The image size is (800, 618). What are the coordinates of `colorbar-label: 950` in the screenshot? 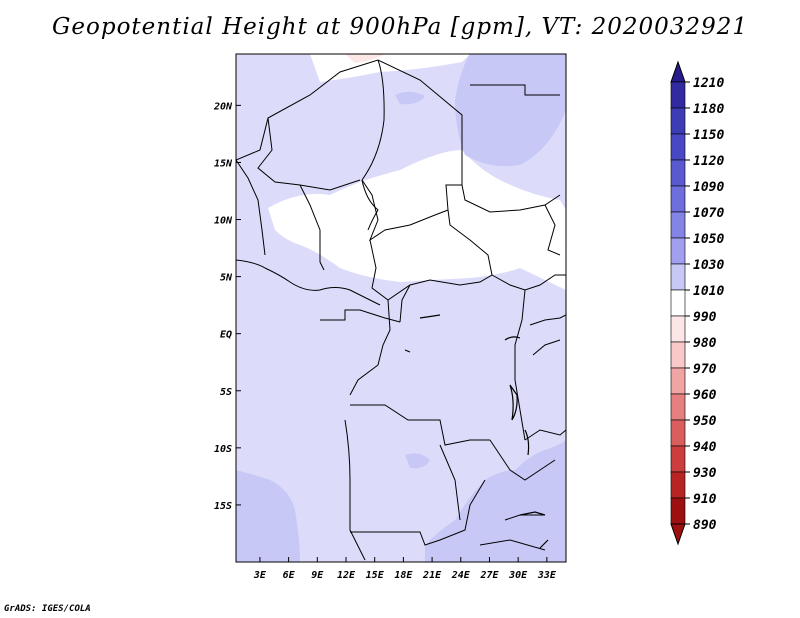 It's located at (705, 421).